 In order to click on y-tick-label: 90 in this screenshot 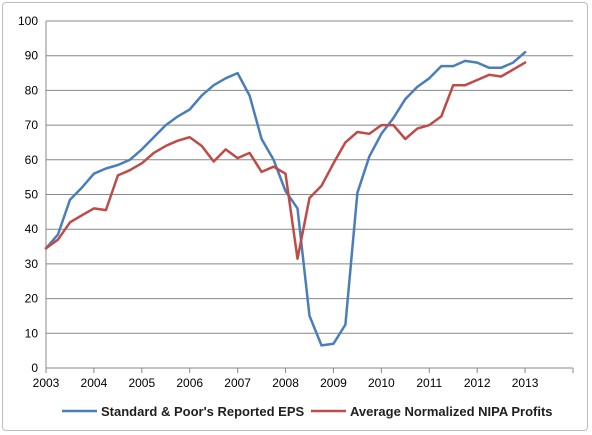, I will do `click(32, 56)`.